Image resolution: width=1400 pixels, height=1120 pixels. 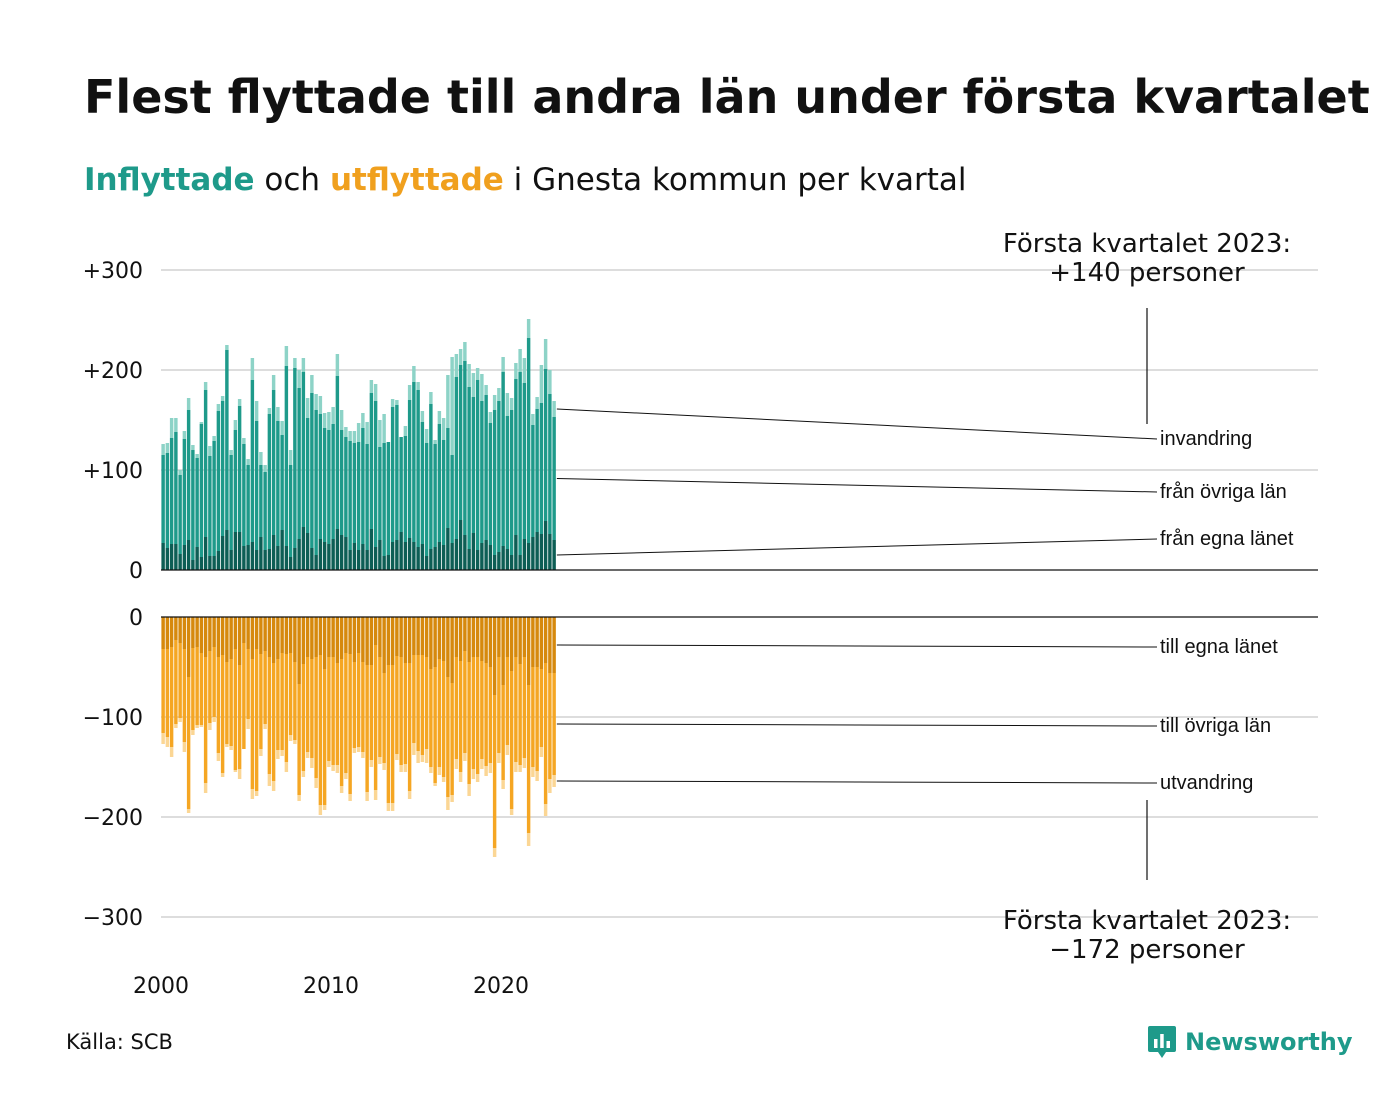 What do you see at coordinates (501, 986) in the screenshot?
I see `x-tick: 2020` at bounding box center [501, 986].